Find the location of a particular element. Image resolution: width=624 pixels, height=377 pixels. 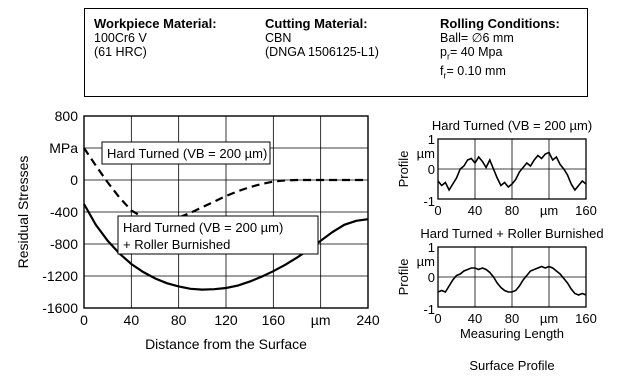

y-tick-label: -400 is located at coordinates (64, 212).